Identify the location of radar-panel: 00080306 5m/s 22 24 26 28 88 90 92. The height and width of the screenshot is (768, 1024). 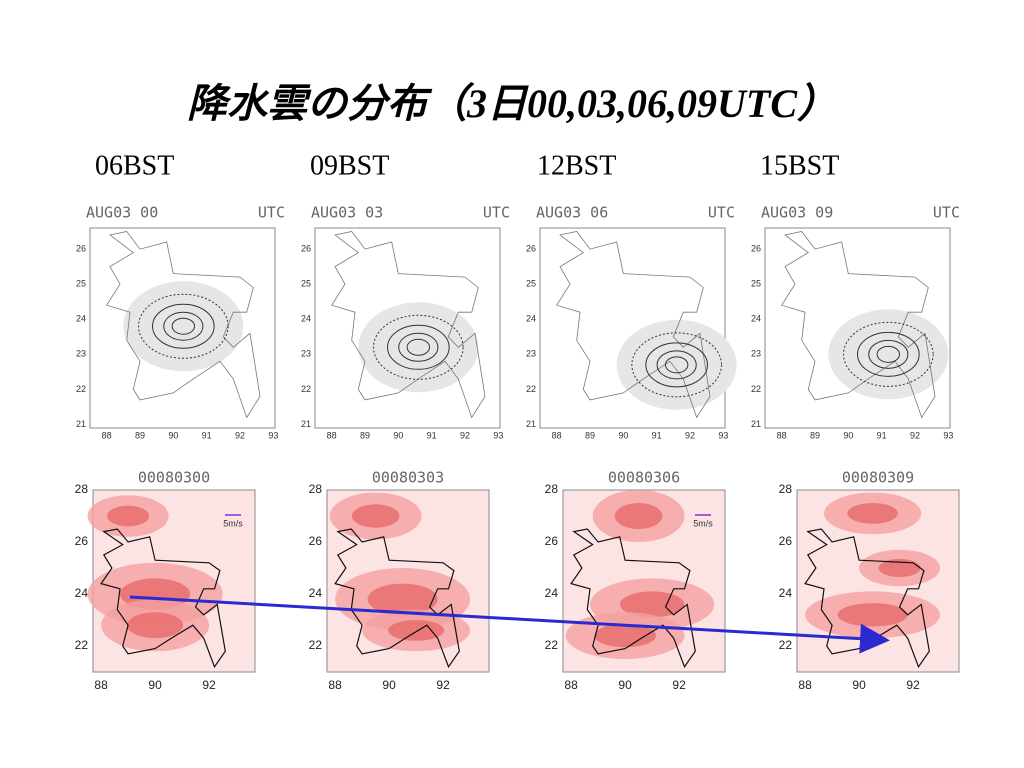
(635, 580).